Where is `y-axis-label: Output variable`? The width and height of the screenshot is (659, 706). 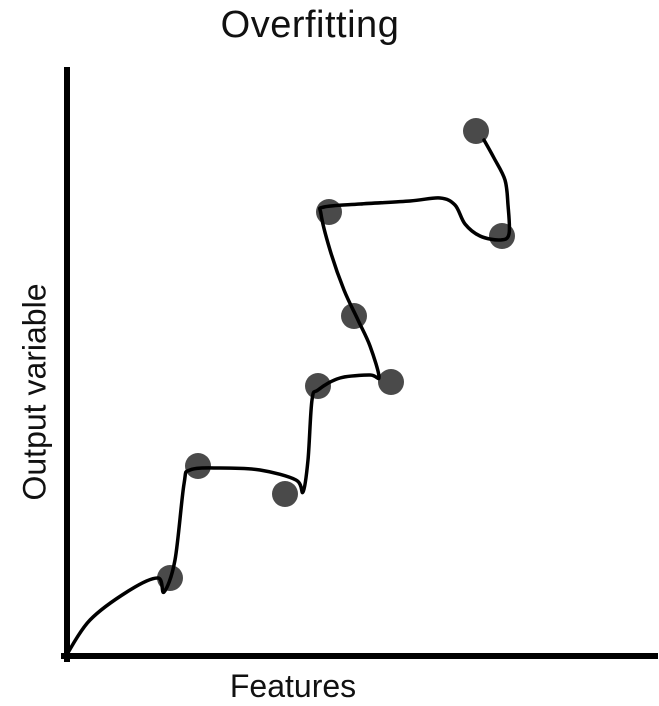
y-axis-label: Output variable is located at coordinates (34, 392).